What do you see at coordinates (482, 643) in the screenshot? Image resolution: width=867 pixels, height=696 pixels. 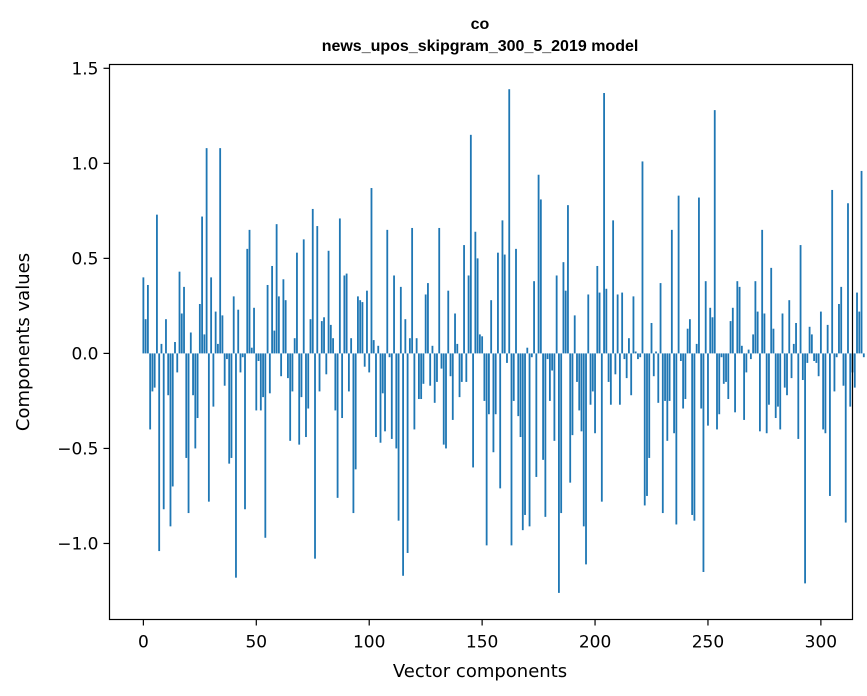 I see `x-tick-label-150: 150` at bounding box center [482, 643].